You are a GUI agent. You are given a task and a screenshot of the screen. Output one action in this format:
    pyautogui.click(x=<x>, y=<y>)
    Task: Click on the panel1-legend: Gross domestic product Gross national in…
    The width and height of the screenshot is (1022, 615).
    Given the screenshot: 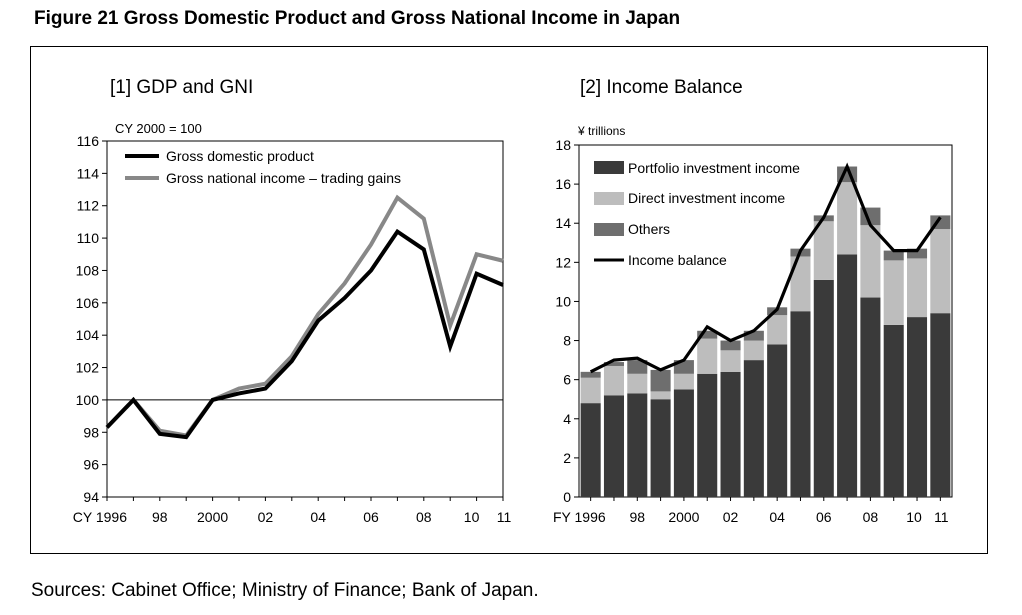 What is the action you would take?
    pyautogui.click(x=263, y=167)
    